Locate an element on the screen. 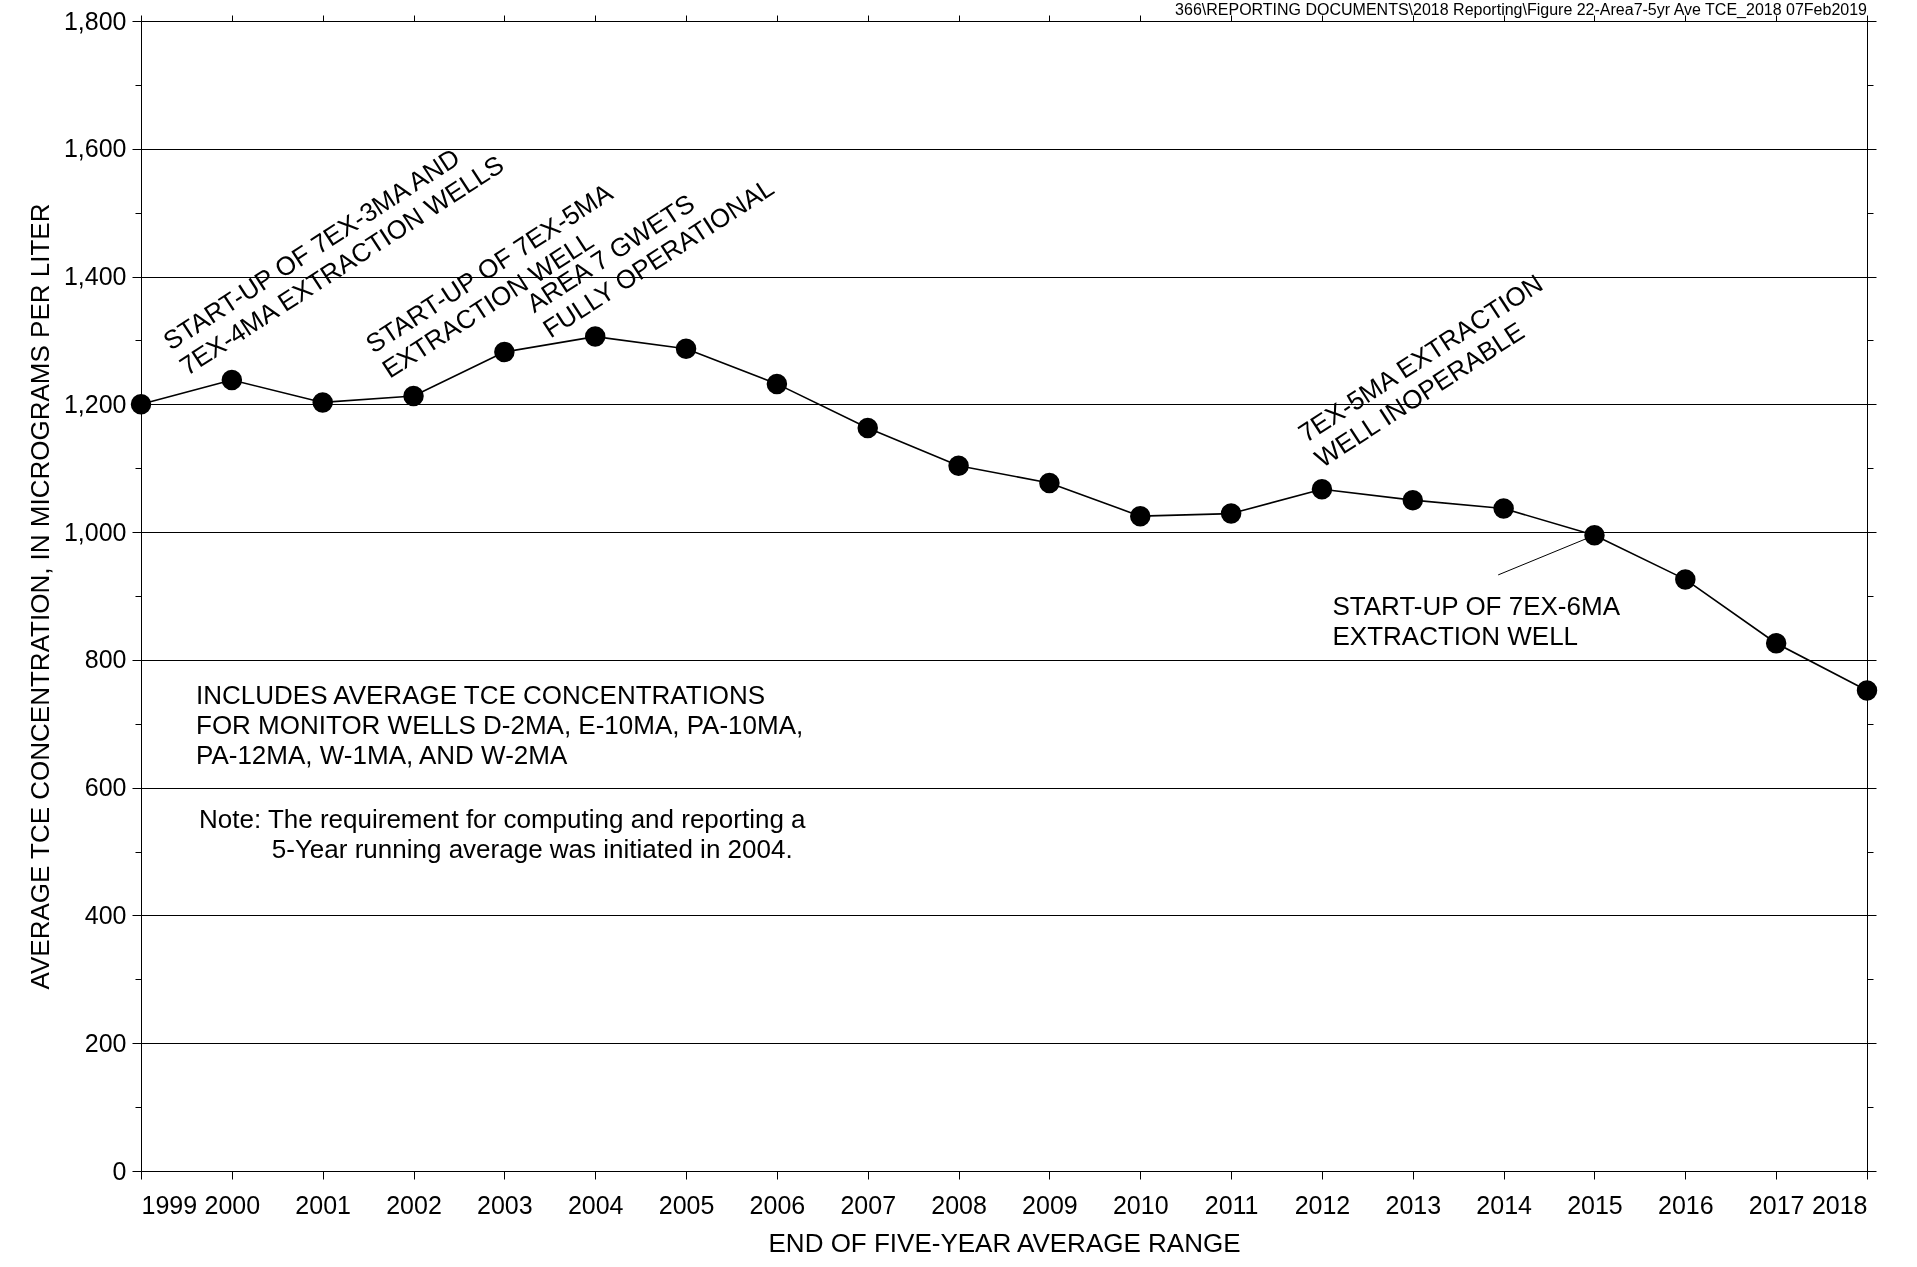 This screenshot has width=1917, height=1267. y-tick-label: 400 is located at coordinates (105, 914).